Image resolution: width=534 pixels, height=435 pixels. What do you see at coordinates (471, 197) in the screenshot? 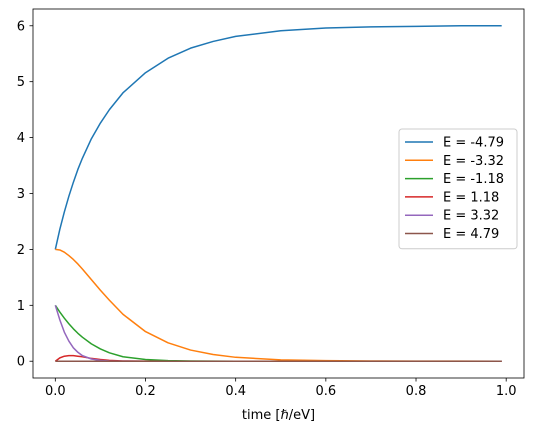
I see `legend-label-3: E = 1.18` at bounding box center [471, 197].